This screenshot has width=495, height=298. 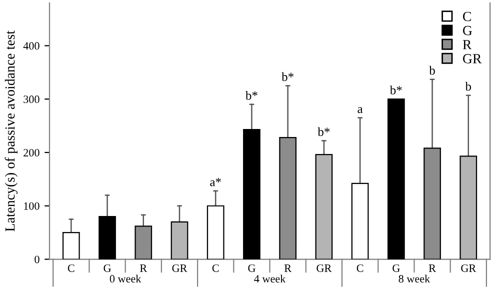 What do you see at coordinates (31, 46) in the screenshot?
I see `y-tick-label: 400` at bounding box center [31, 46].